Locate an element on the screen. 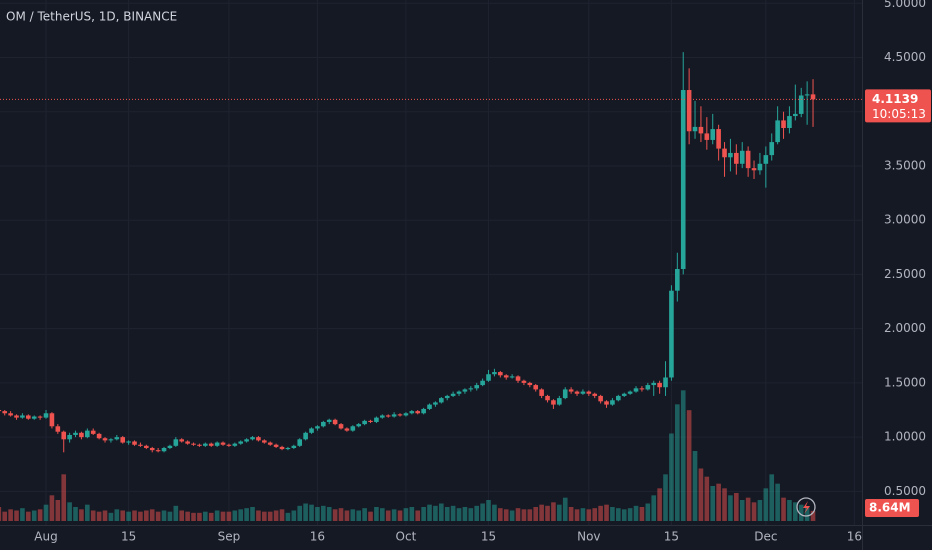 This screenshot has height=550, width=932. x-tick-label: Aug is located at coordinates (45, 537).